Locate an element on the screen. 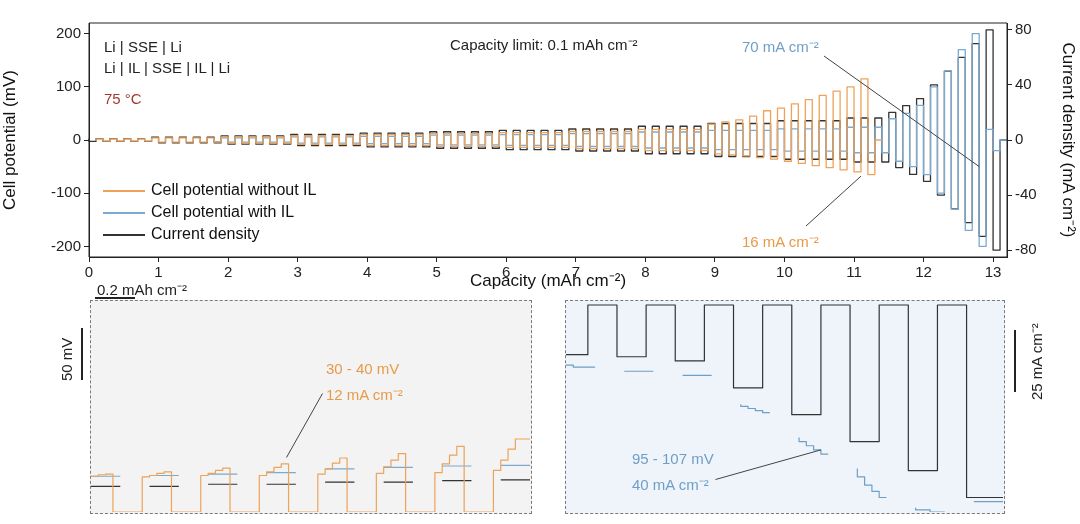 This screenshot has width=1080, height=524. y2-tick-label: 0 is located at coordinates (1019, 139).